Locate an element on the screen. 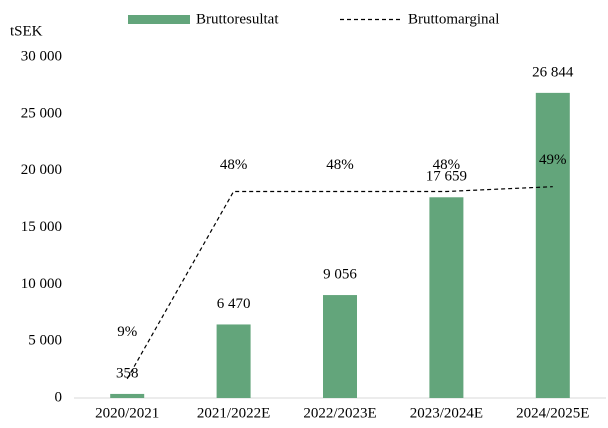  bar-value-label: 6 470 is located at coordinates (234, 304).